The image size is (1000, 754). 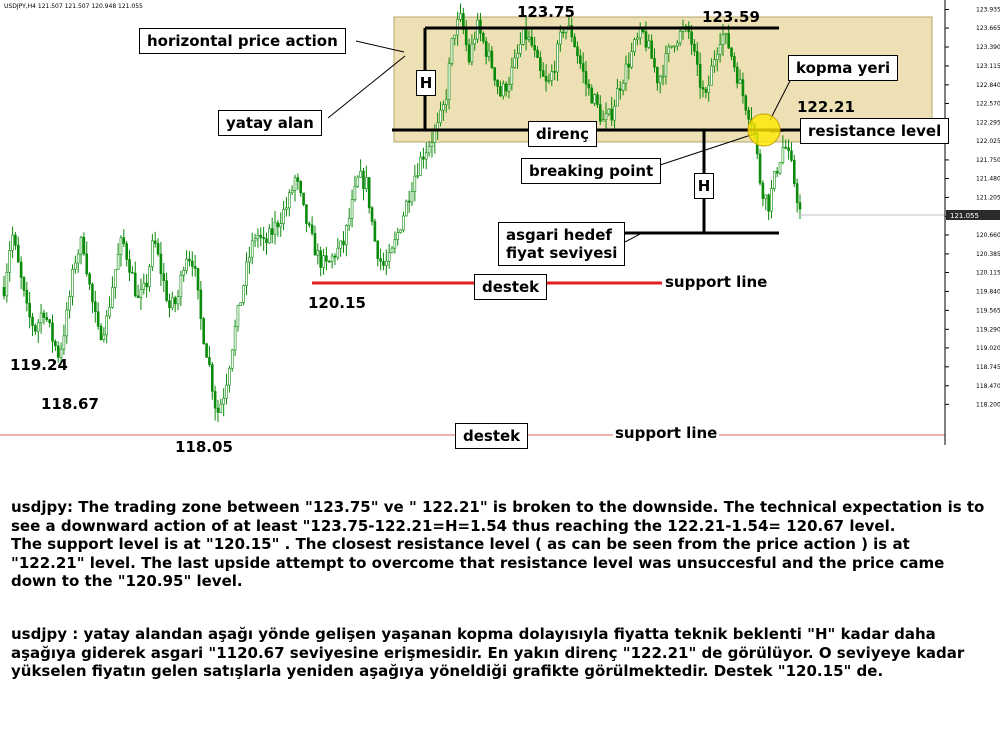 What do you see at coordinates (988, 160) in the screenshot?
I see `y-tick-label: 121.750` at bounding box center [988, 160].